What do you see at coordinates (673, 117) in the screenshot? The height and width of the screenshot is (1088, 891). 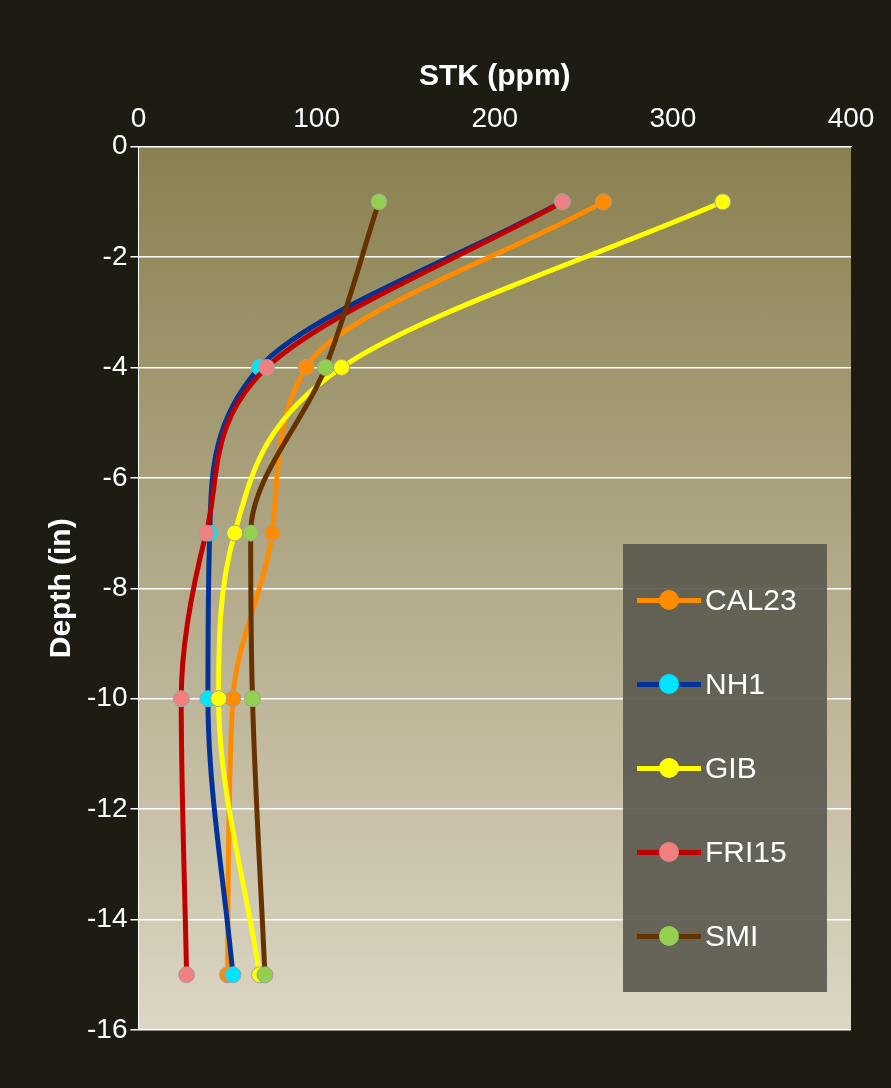 I see `x-tick-label: 300` at bounding box center [673, 117].